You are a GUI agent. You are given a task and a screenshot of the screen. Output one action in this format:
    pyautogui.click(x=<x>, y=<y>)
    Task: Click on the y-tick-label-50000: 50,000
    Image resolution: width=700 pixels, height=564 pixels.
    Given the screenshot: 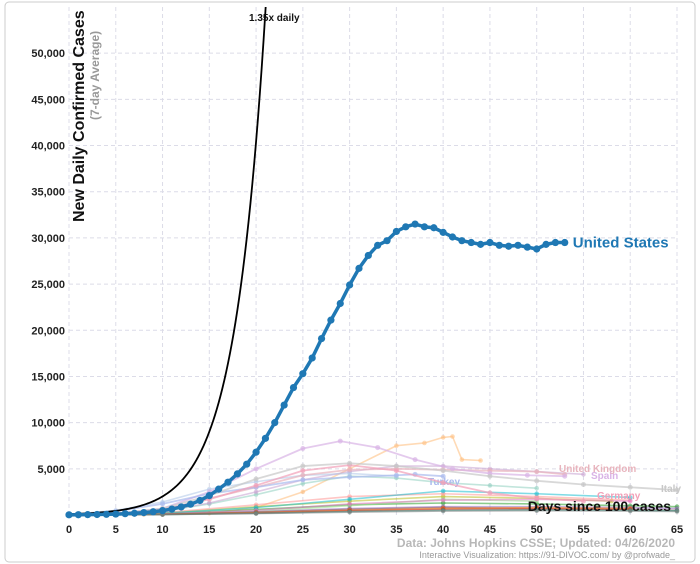 What is the action you would take?
    pyautogui.click(x=48, y=54)
    